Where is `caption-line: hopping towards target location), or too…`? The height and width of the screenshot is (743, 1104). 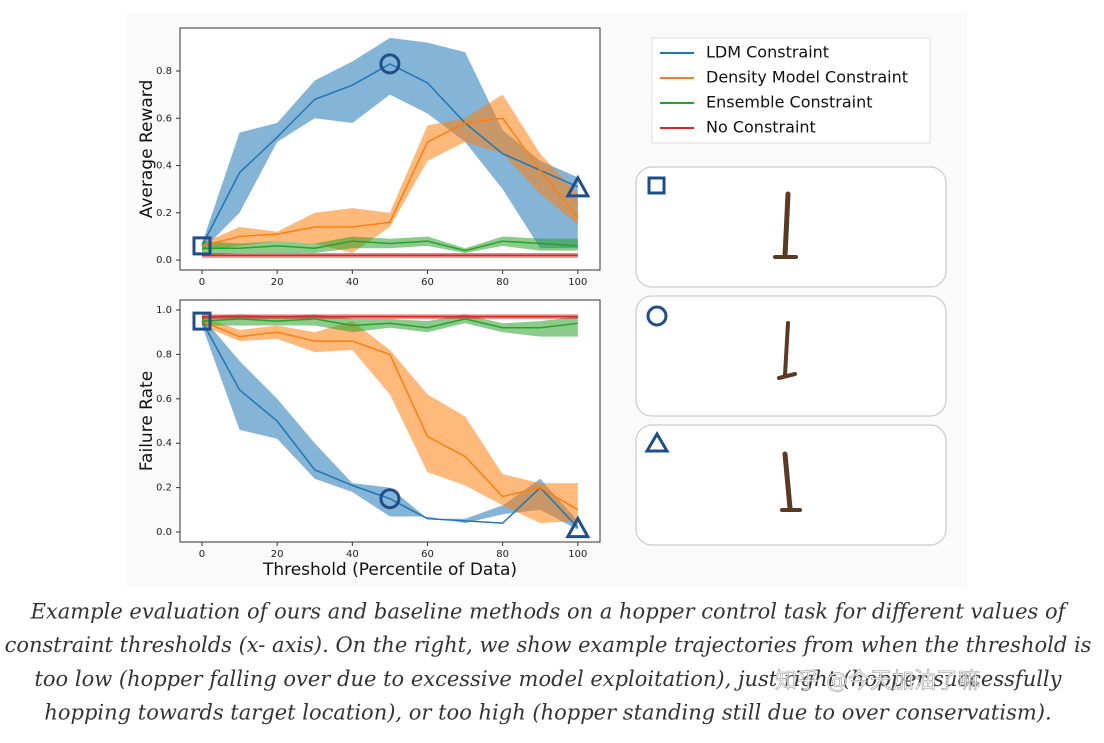 caption-line: hopping towards target location), or too… is located at coordinates (547, 713).